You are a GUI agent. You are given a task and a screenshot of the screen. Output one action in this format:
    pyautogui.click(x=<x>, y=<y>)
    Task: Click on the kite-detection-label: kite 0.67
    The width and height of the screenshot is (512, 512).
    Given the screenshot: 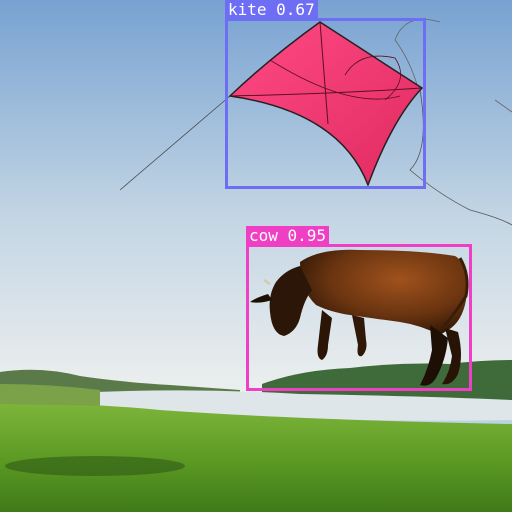 What is the action you would take?
    pyautogui.click(x=271, y=9)
    